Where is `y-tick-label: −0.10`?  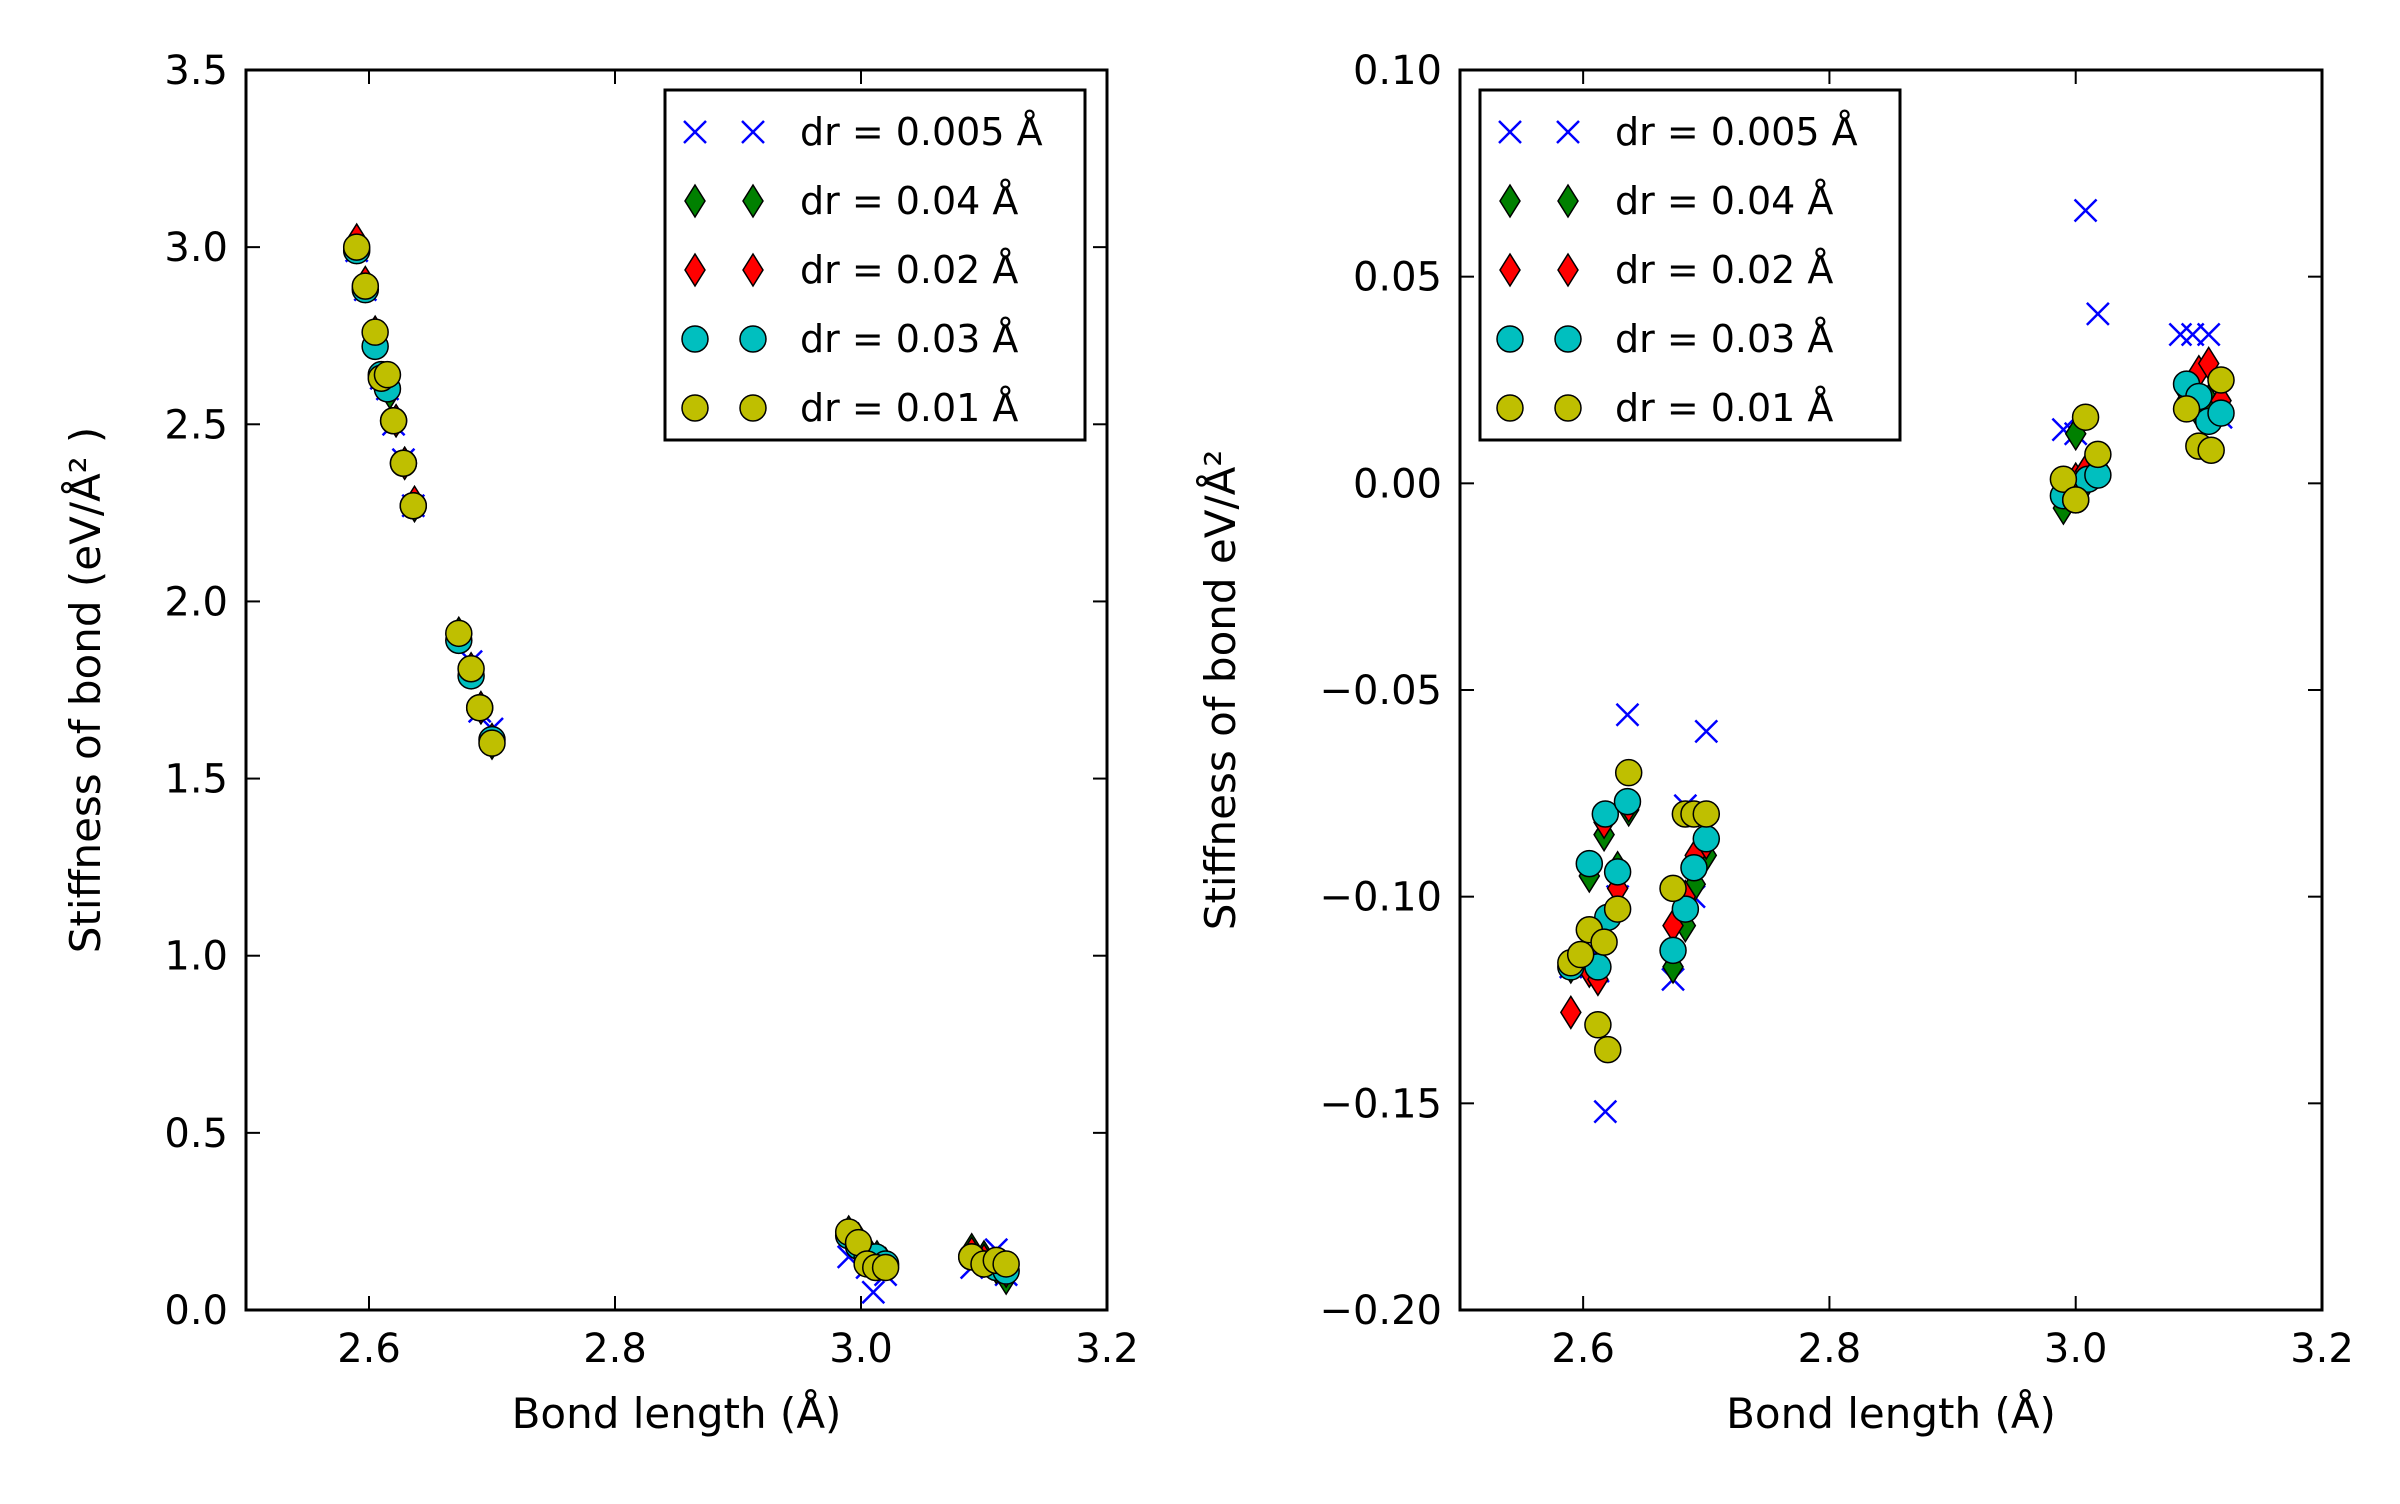 y-tick-label: −0.10 is located at coordinates (1380, 898).